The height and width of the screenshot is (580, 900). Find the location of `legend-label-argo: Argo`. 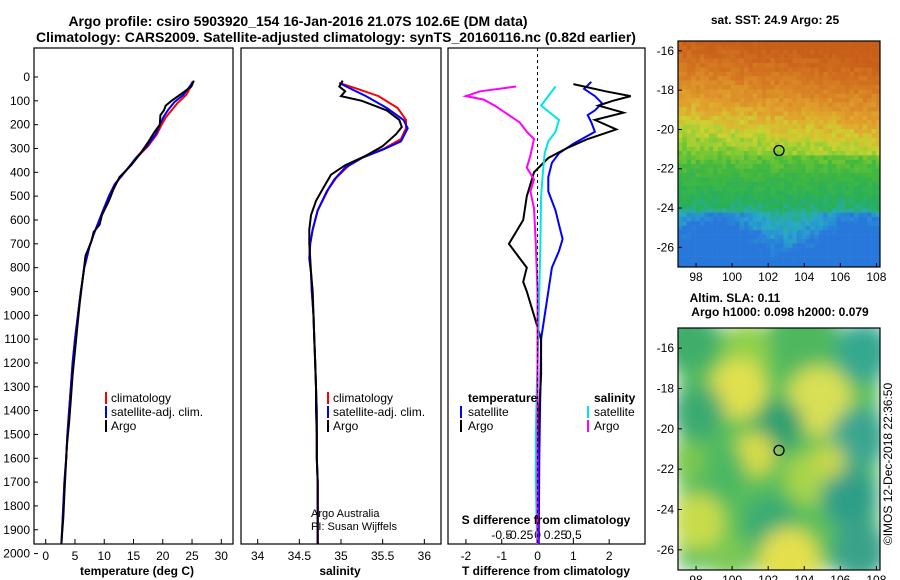

legend-label-argo: Argo is located at coordinates (346, 426).